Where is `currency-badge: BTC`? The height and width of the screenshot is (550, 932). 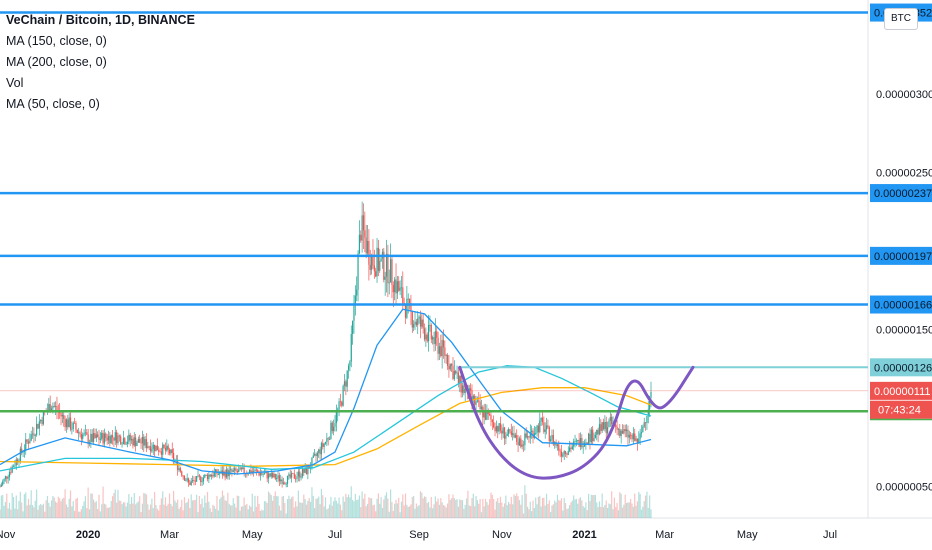 currency-badge: BTC is located at coordinates (901, 19).